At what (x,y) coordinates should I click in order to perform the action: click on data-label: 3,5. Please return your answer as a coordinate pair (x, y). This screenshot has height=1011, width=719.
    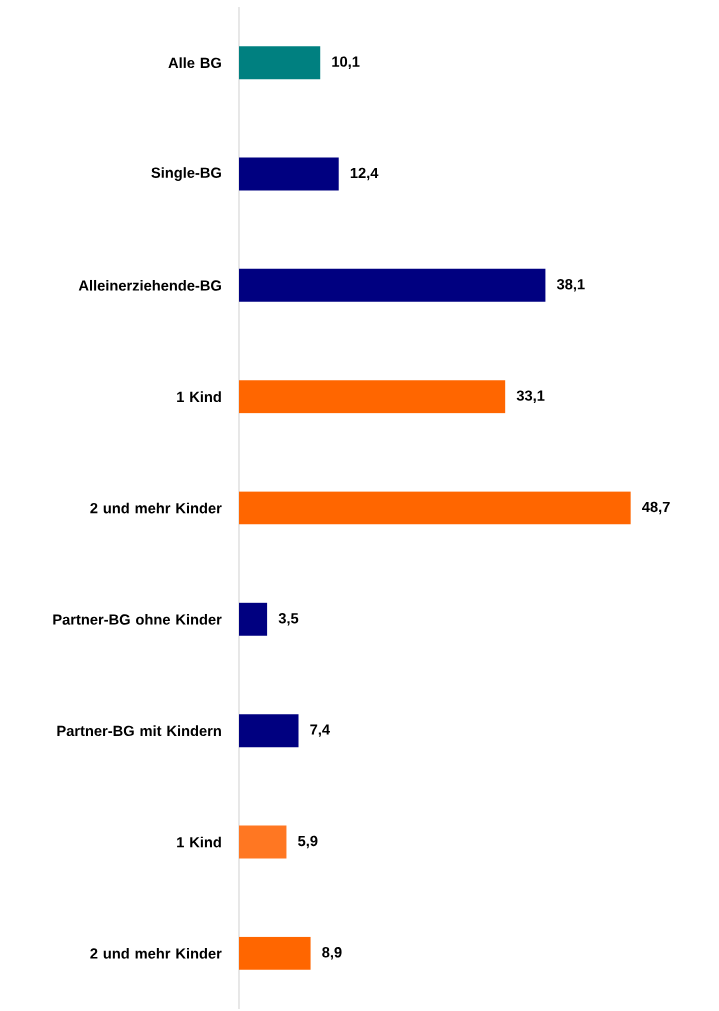
    Looking at the image, I should click on (288, 619).